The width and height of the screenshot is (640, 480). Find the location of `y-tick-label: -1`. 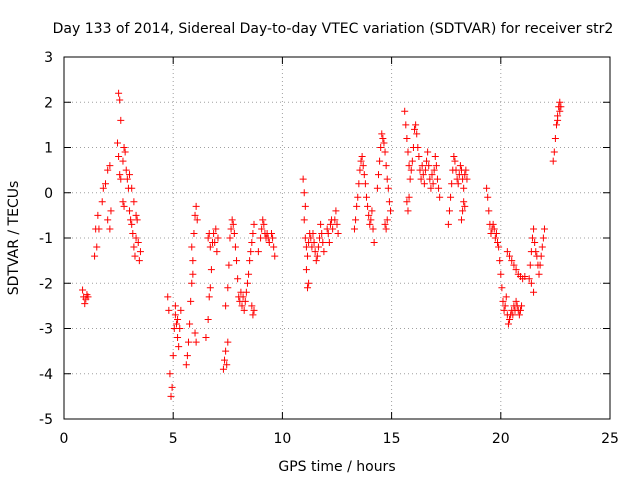

y-tick-label: -1 is located at coordinates (46, 239).